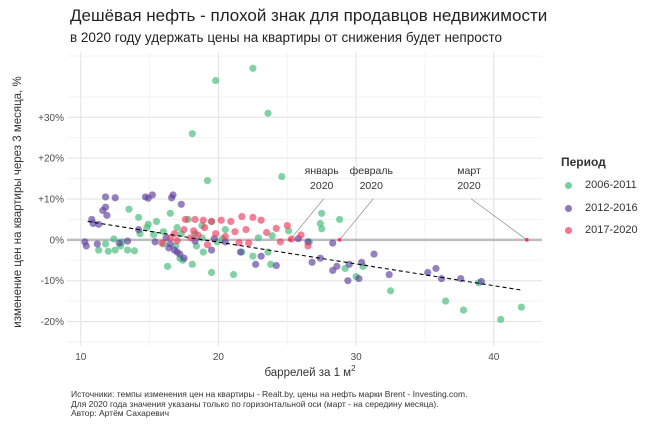 The width and height of the screenshot is (662, 426). Describe the element at coordinates (57, 240) in the screenshot. I see `y-tick-label: 0%` at that location.